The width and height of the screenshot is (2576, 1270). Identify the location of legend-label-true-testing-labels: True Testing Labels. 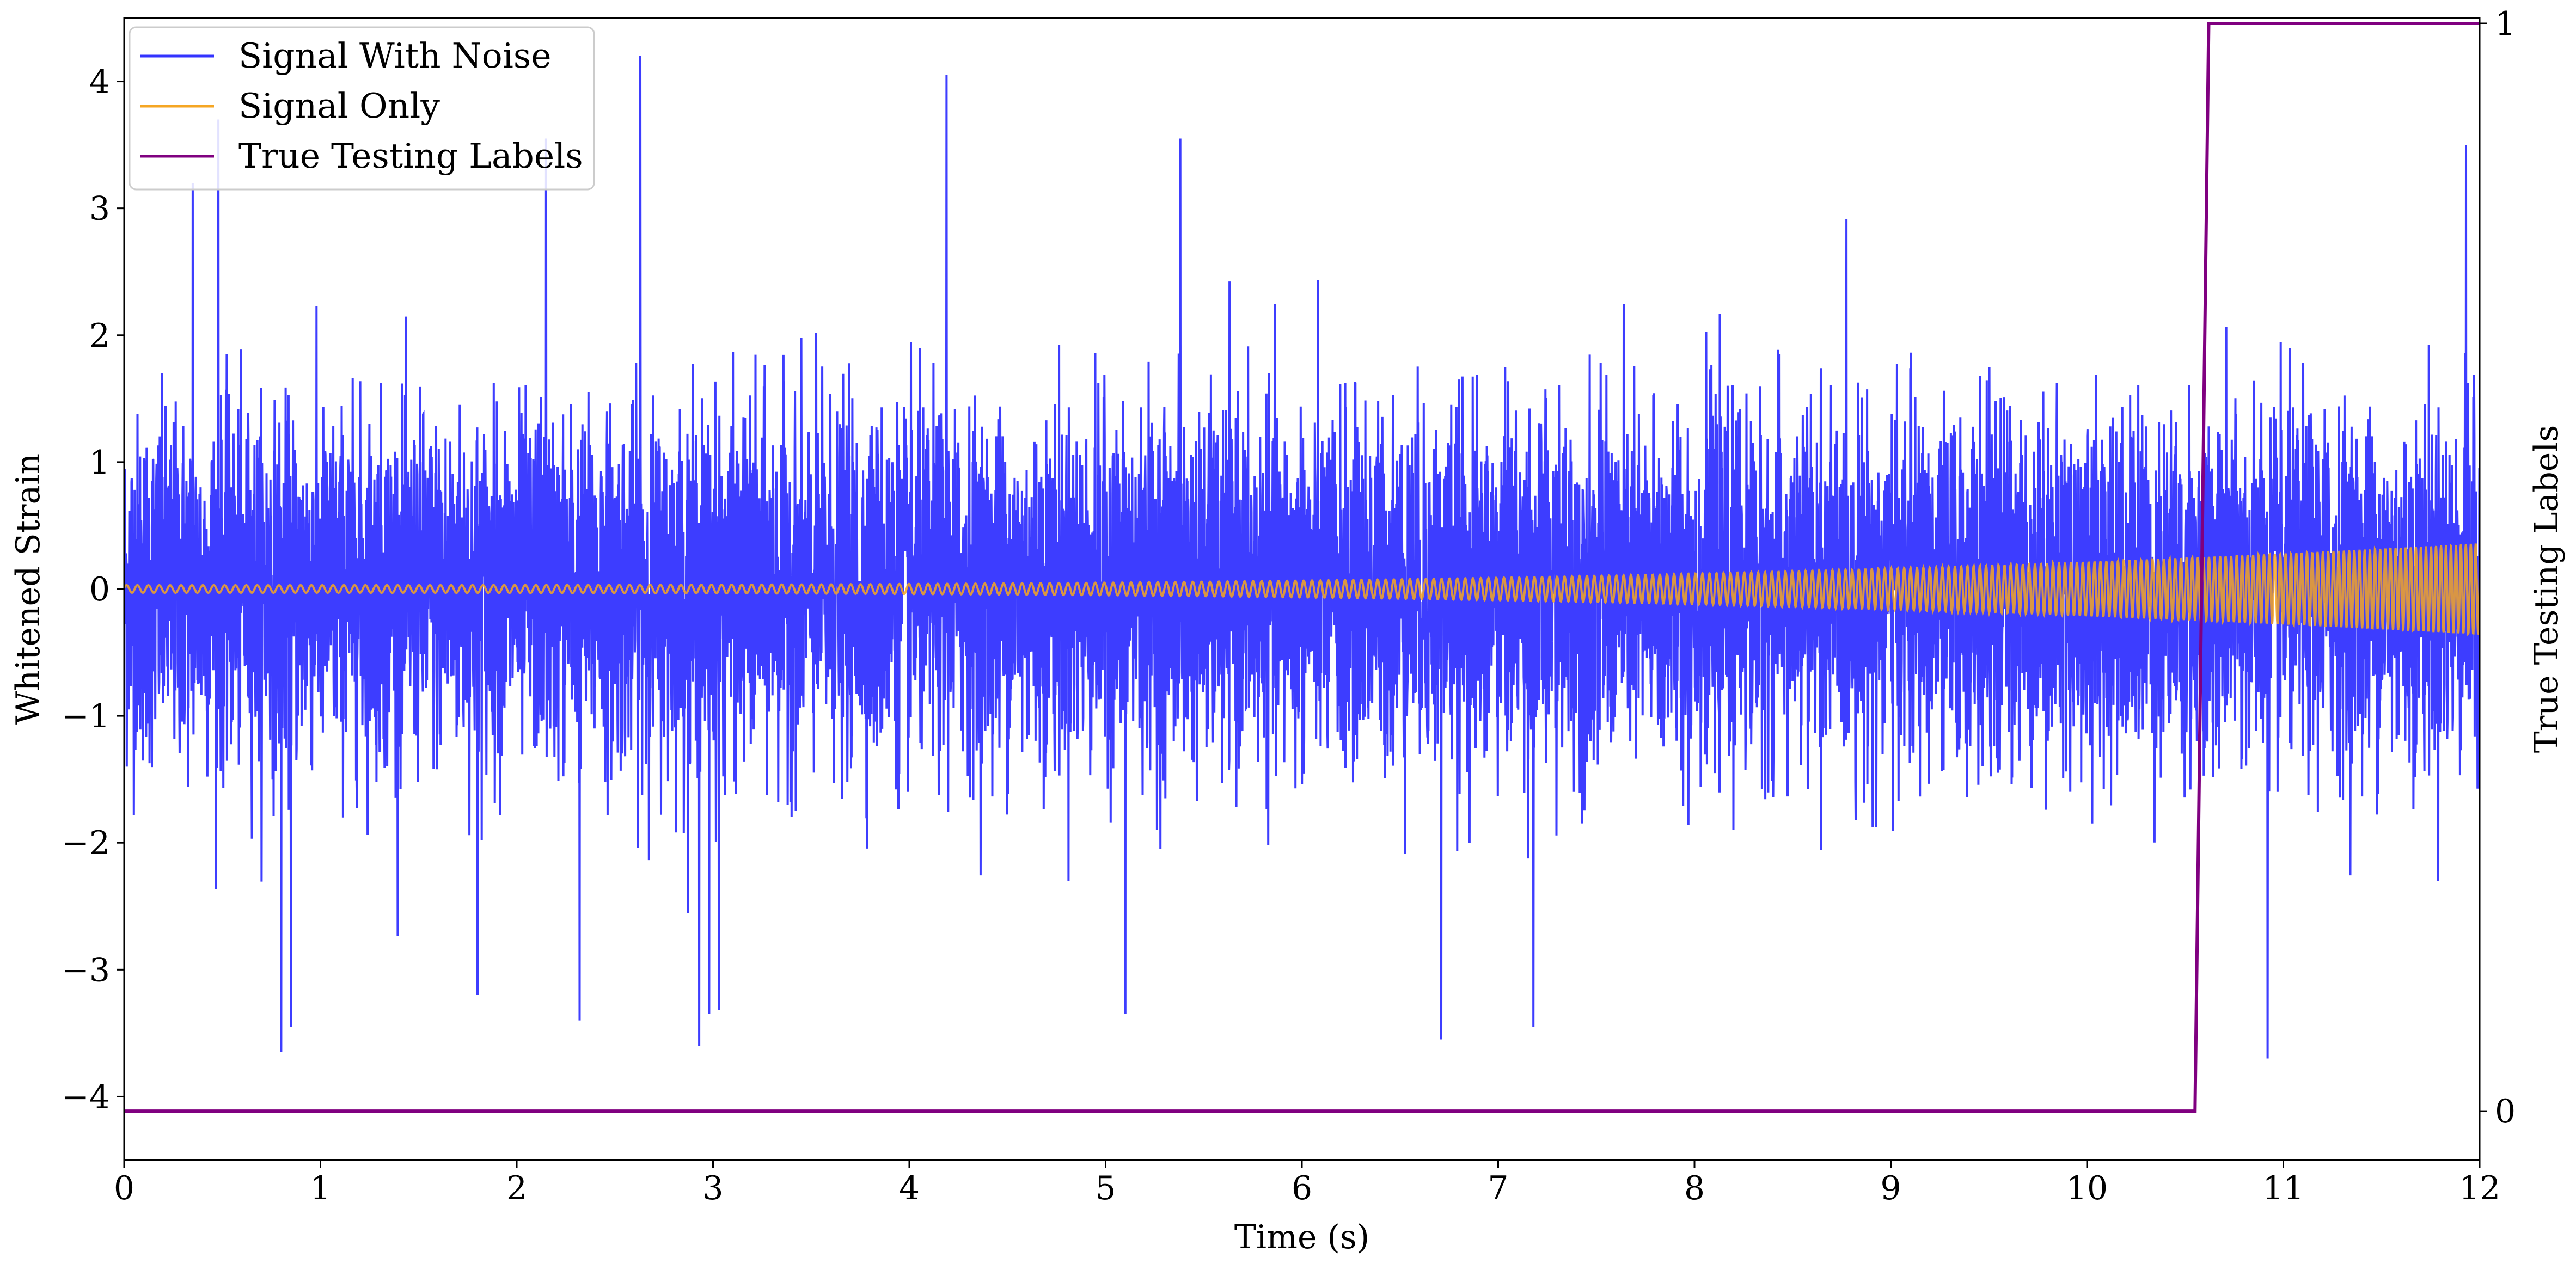
(410, 156).